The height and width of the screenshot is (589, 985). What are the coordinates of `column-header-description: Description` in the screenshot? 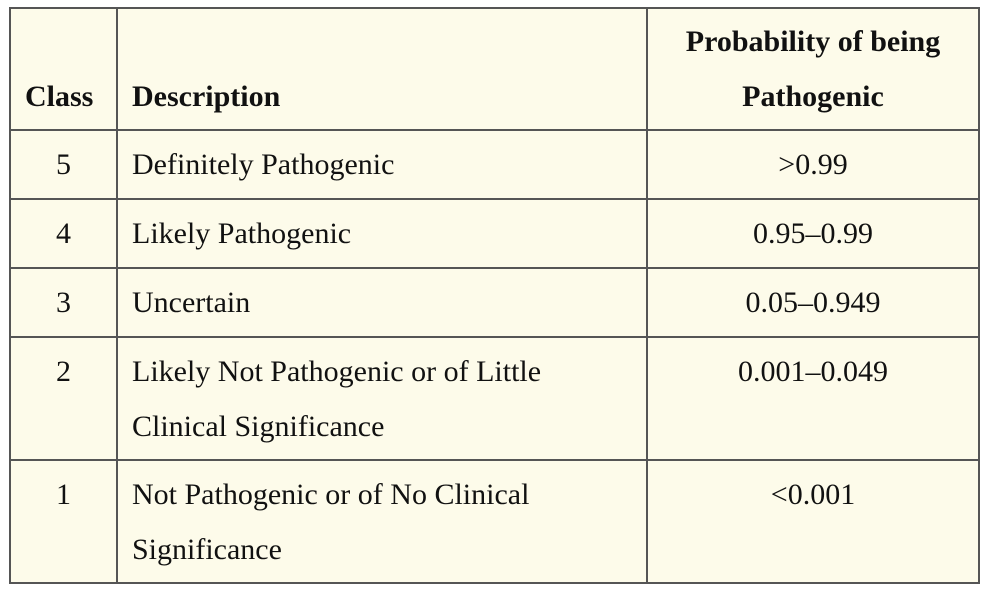 It's located at (382, 69).